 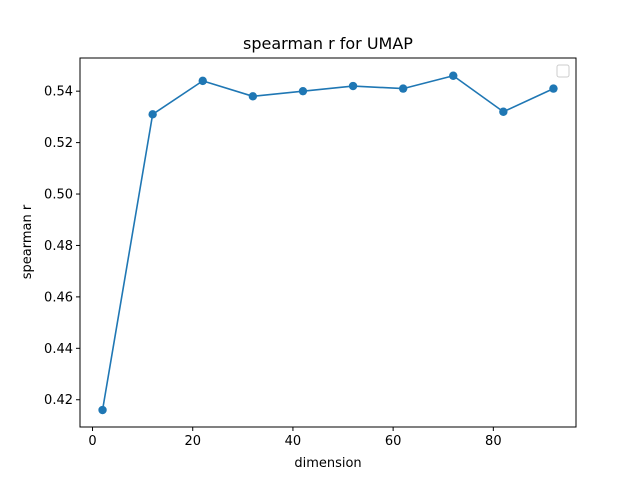 I want to click on y-tick-label: 0.52, so click(x=58, y=143).